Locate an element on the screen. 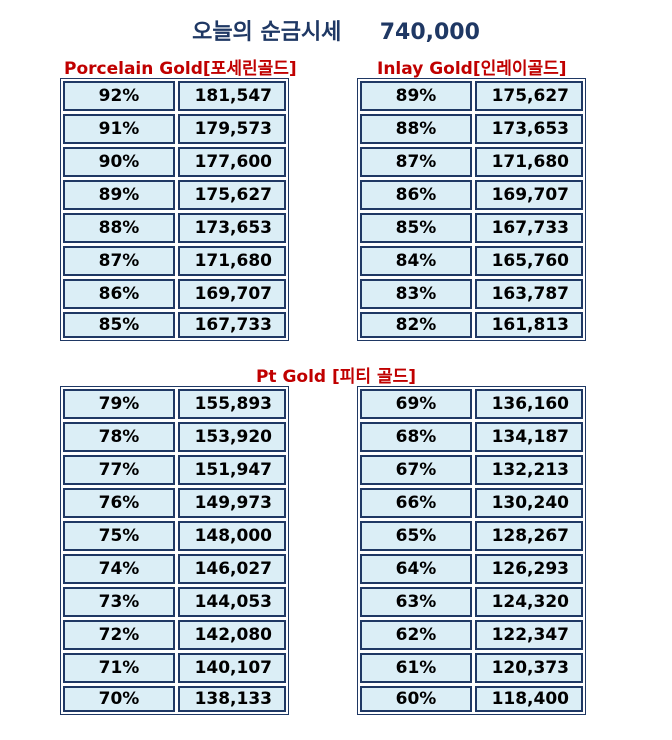 The height and width of the screenshot is (740, 672). table-row: 63% 124,320 is located at coordinates (471, 602).